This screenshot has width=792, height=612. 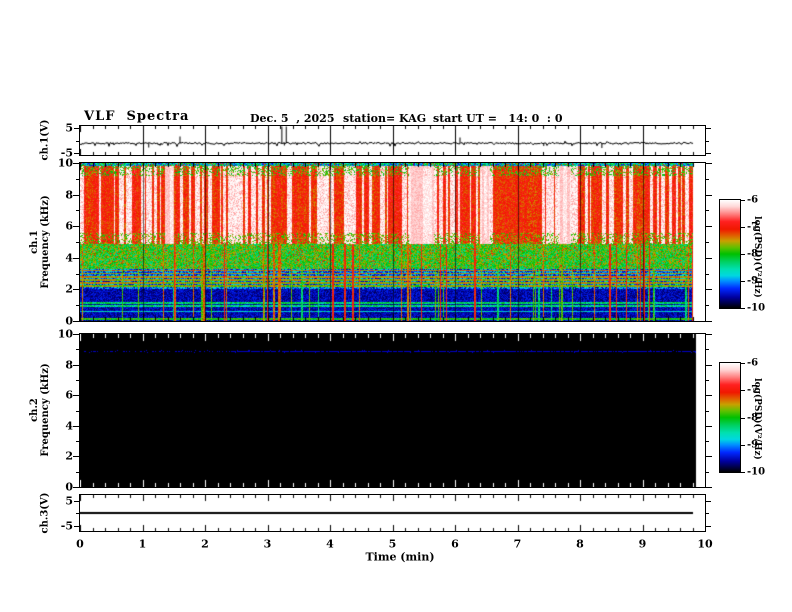 What do you see at coordinates (34, 242) in the screenshot?
I see `ch1-label-line1: ch.1` at bounding box center [34, 242].